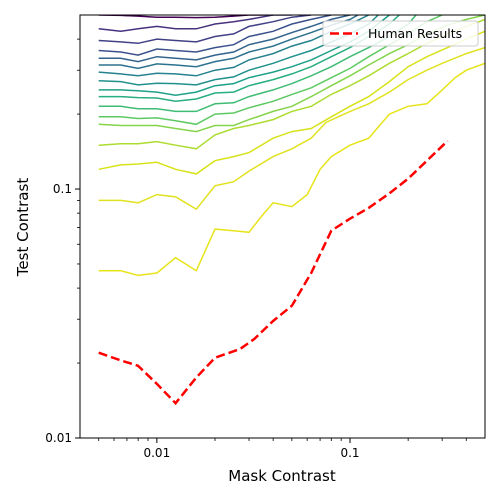 This screenshot has height=504, width=500. What do you see at coordinates (156, 453) in the screenshot?
I see `x-tick-label: 0.01` at bounding box center [156, 453].